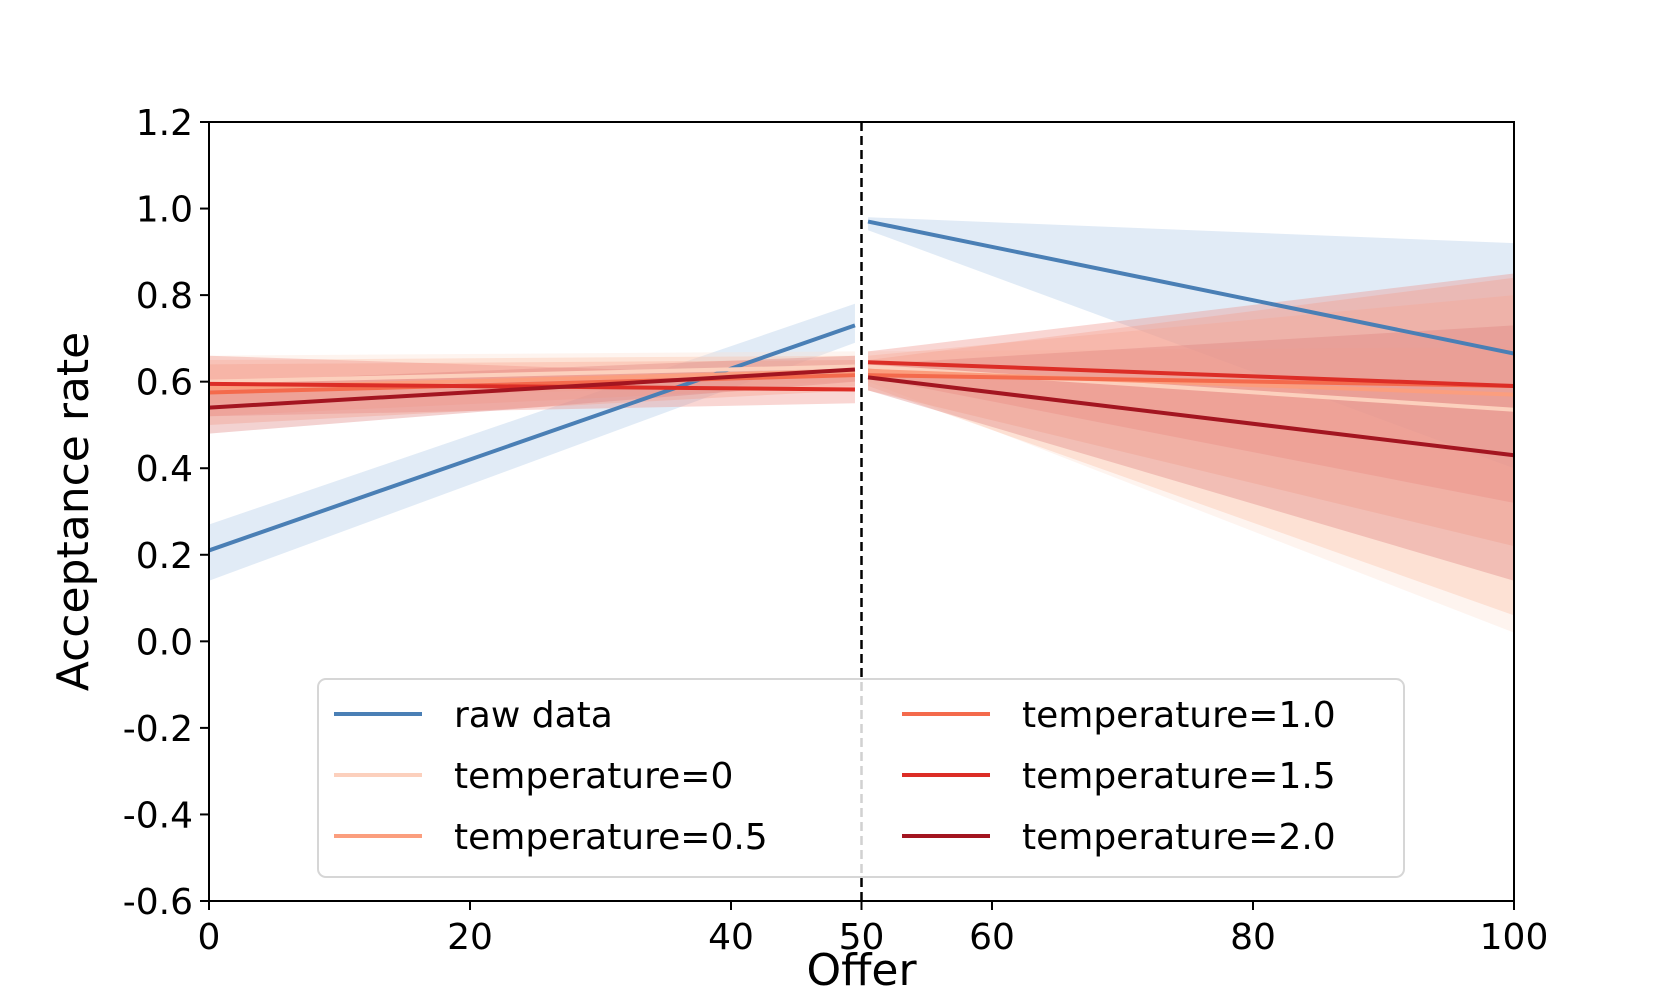  I want to click on x-tick-label: 20, so click(470, 937).